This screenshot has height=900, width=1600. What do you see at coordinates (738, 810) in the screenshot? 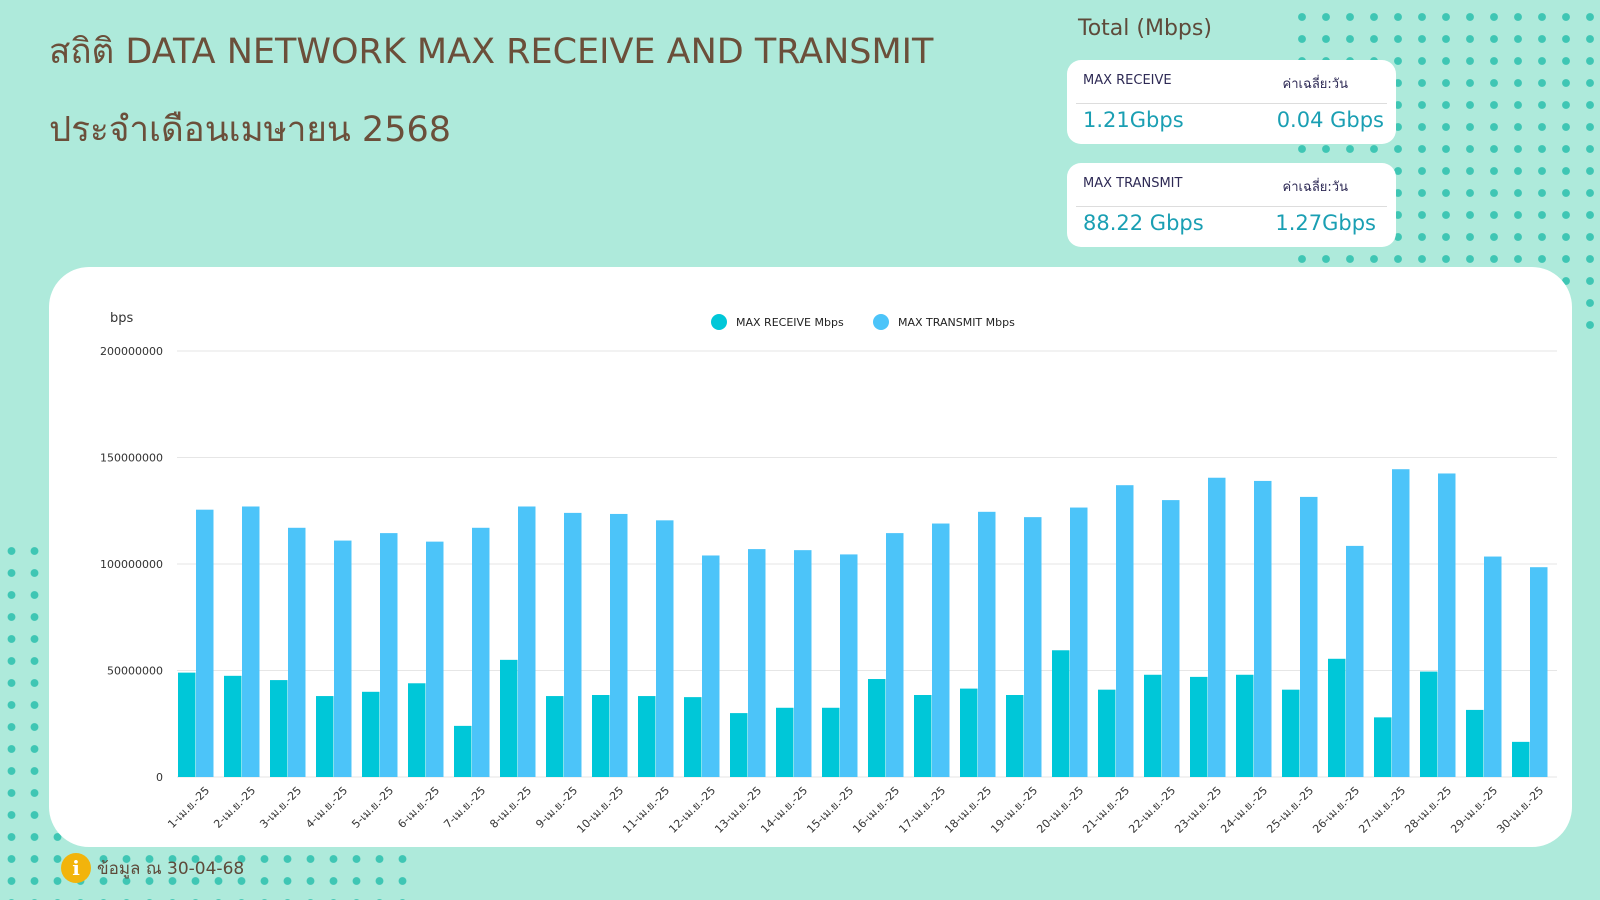
I see `x-tick-label: 13-เม.ย.-25` at bounding box center [738, 810].